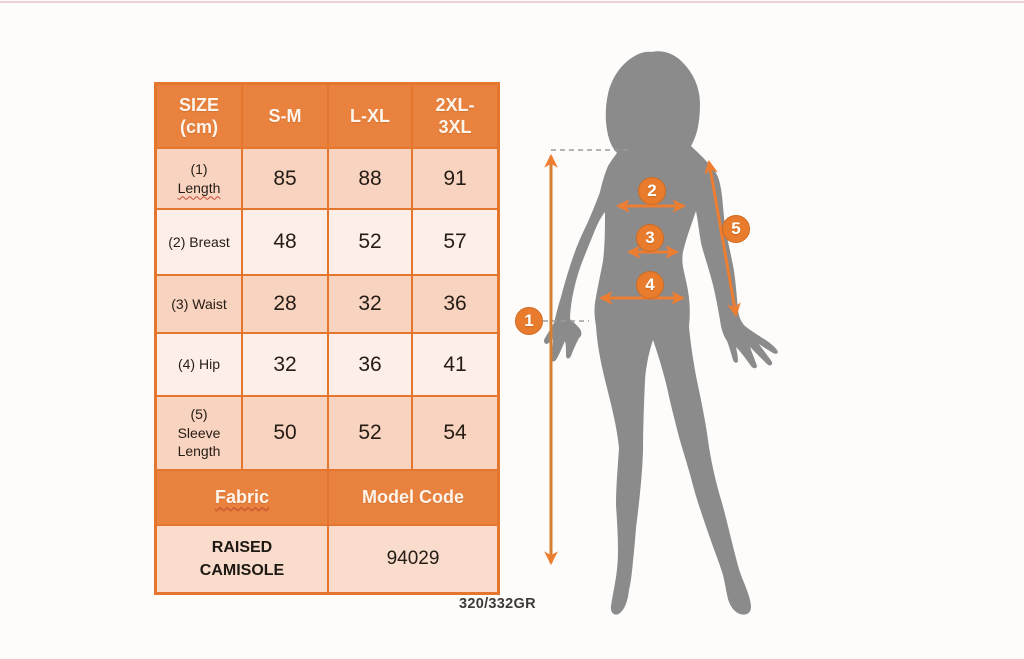 The height and width of the screenshot is (659, 1024). Describe the element at coordinates (285, 364) in the screenshot. I see `value-hip-s-m: 32` at that location.